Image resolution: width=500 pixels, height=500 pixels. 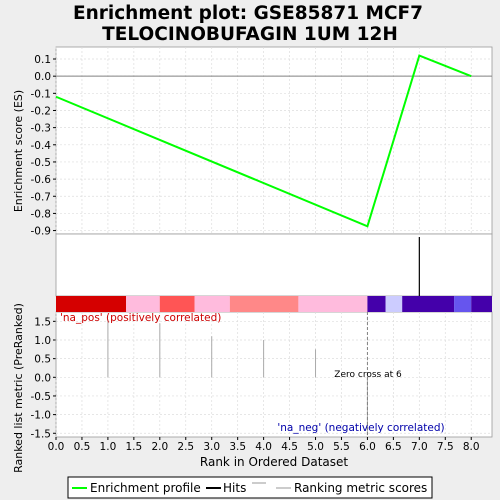 What do you see at coordinates (140, 318) in the screenshot?
I see `pos-correlation-label: 'na_pos' (positively correlated)` at bounding box center [140, 318].